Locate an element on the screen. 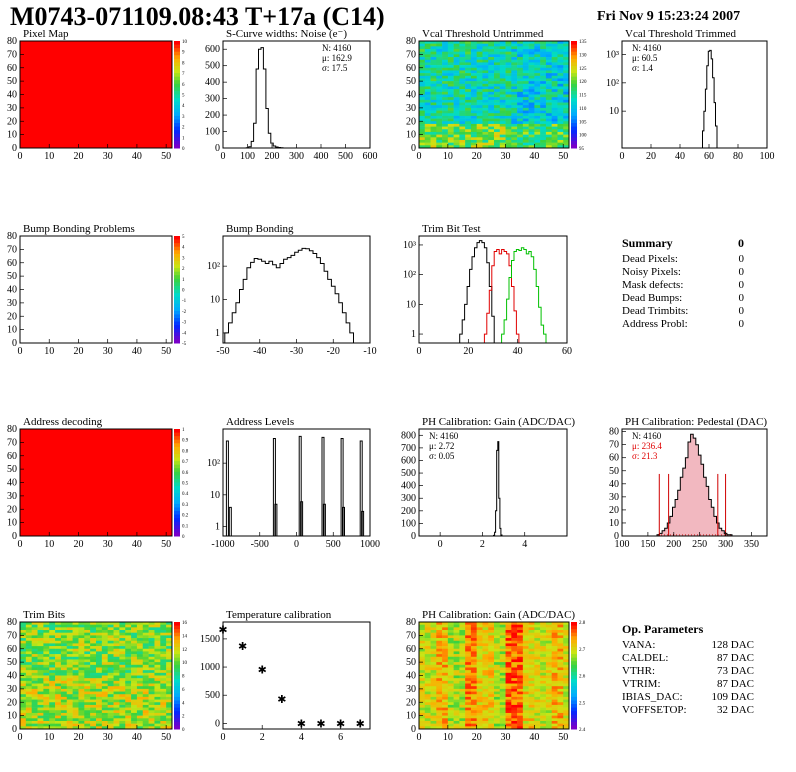 The height and width of the screenshot is (772, 796). histogram-peak is located at coordinates (274, 487).